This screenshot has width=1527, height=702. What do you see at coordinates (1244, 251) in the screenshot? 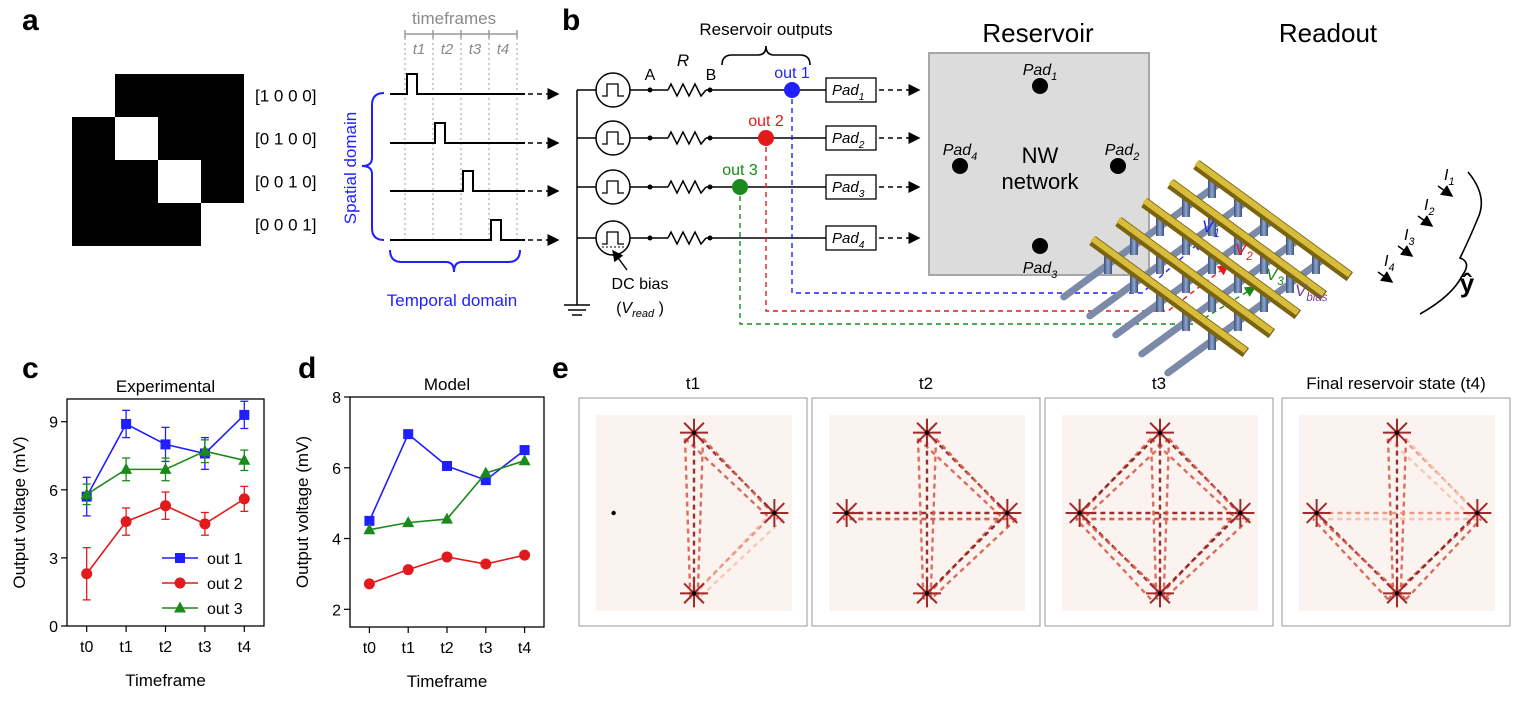
I see `readout-voltage-label: V2` at bounding box center [1244, 251].